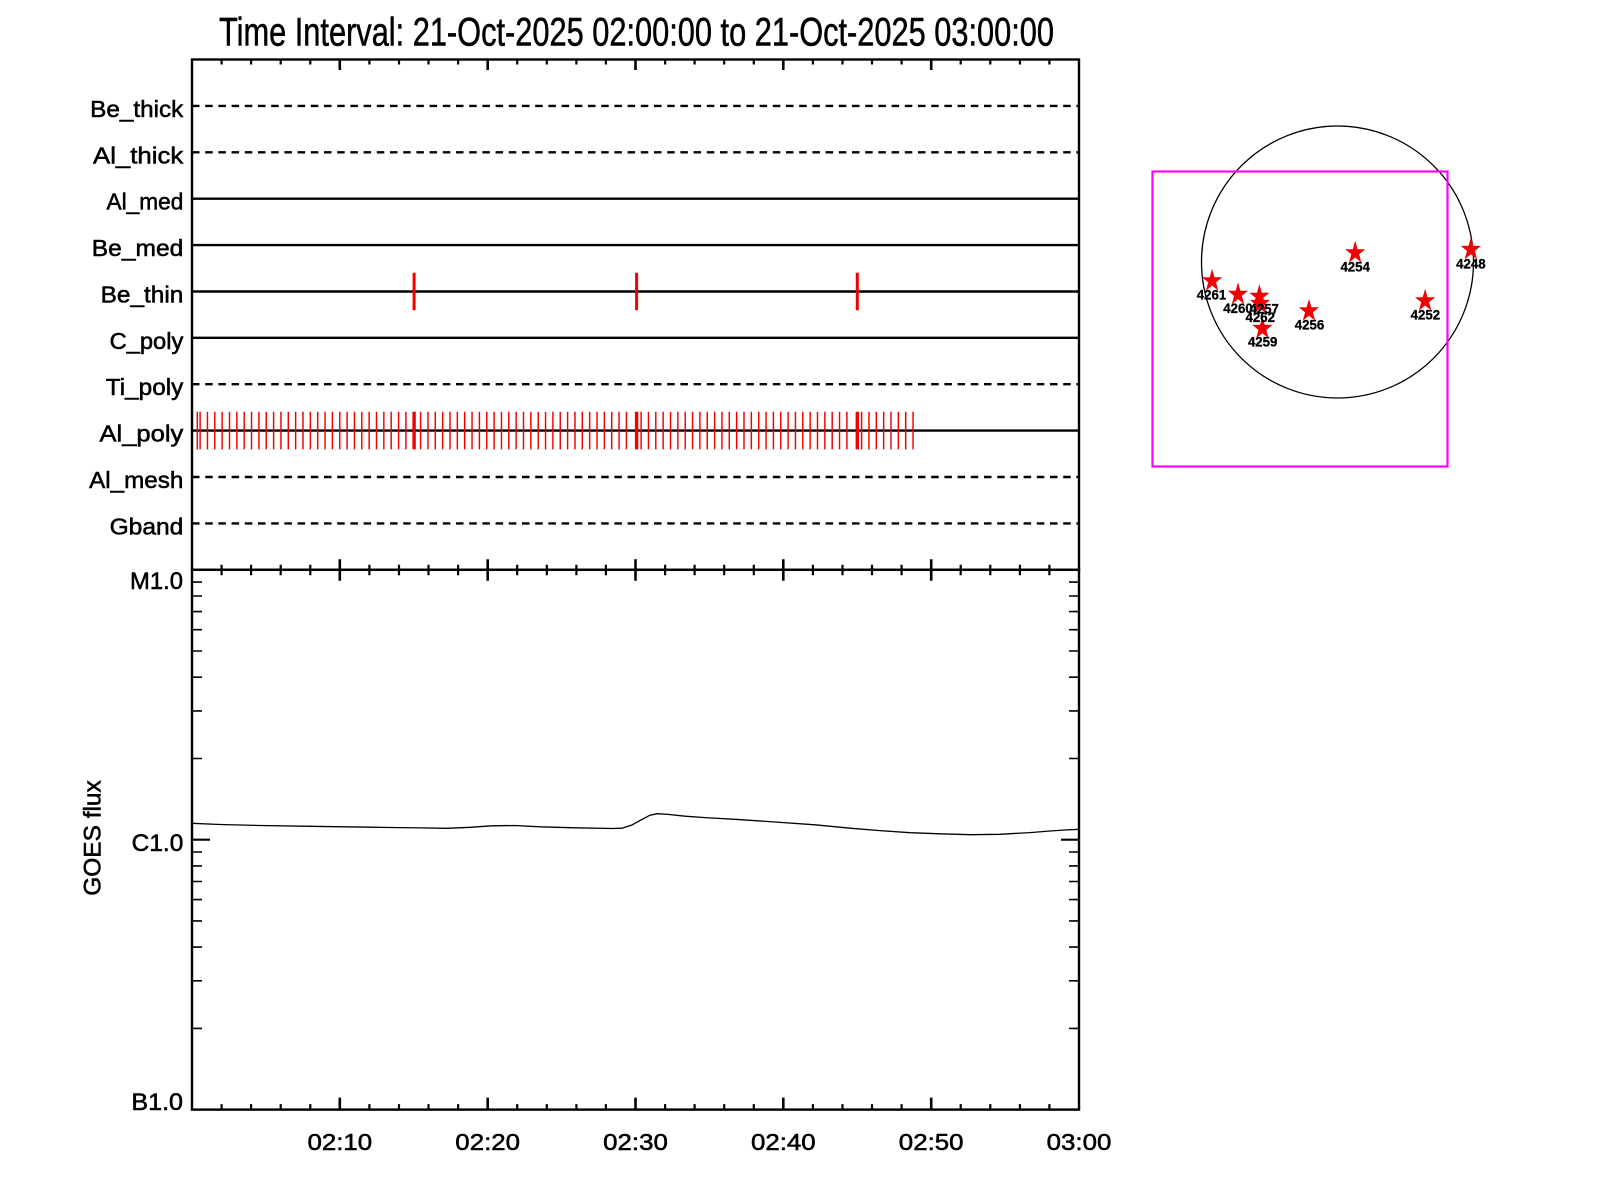  I want to click on svg-text: C_poly, so click(147, 341).